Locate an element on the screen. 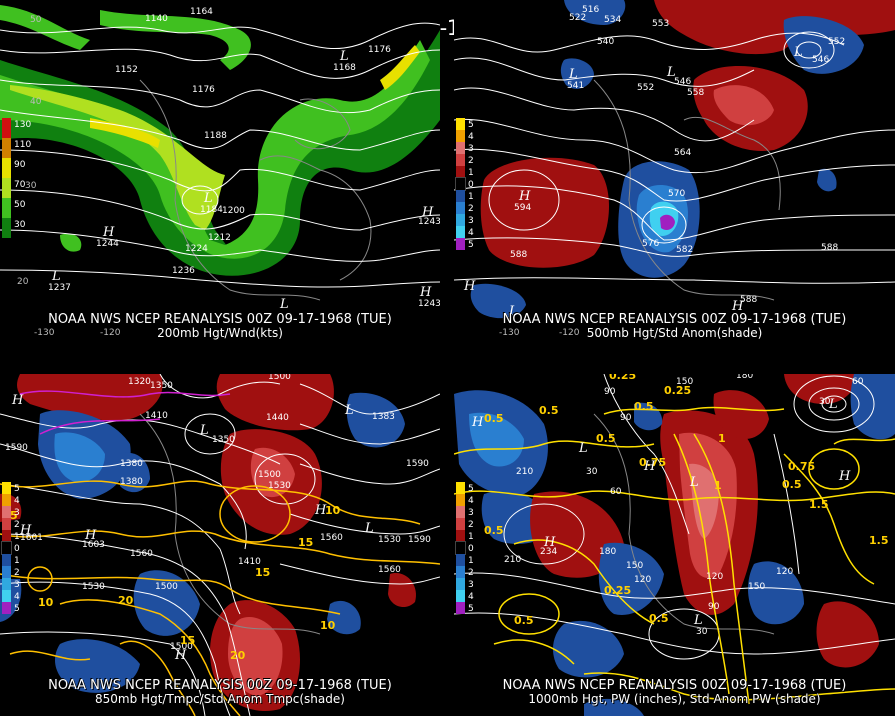 The image size is (895, 716). contour-label: 576 is located at coordinates (650, 244).